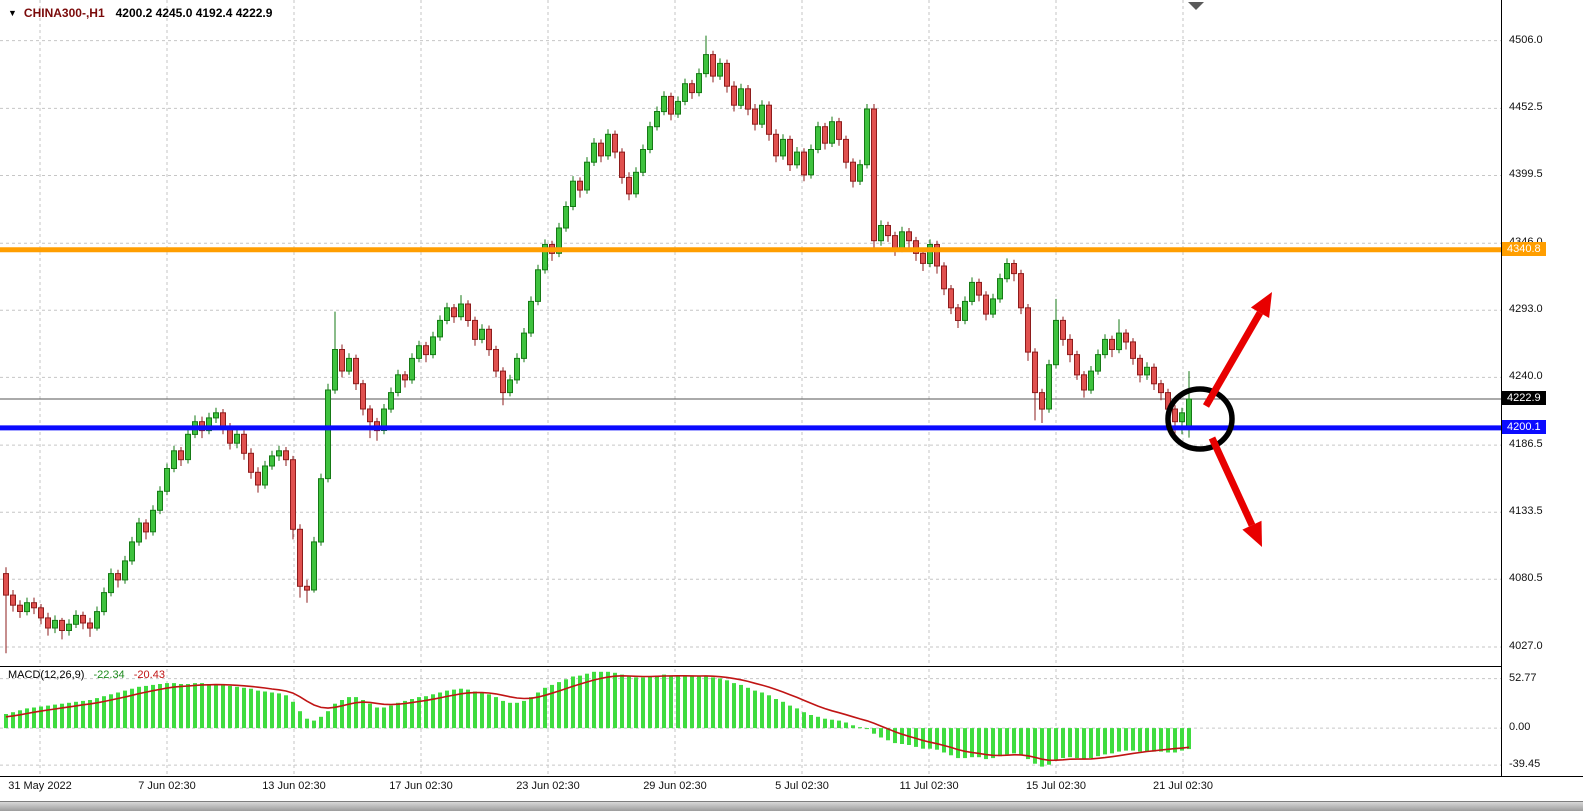 This screenshot has height=811, width=1583. Describe the element at coordinates (1526, 646) in the screenshot. I see `price-tick-label: 4027.0` at that location.